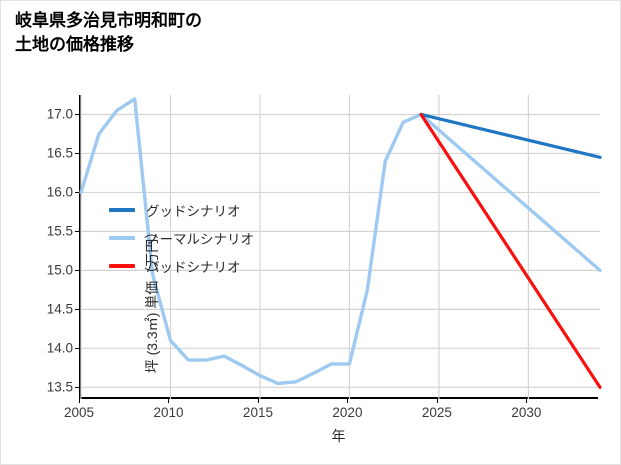  What do you see at coordinates (193, 211) in the screenshot?
I see `legend-item-label: グッドシナリオ` at bounding box center [193, 211].